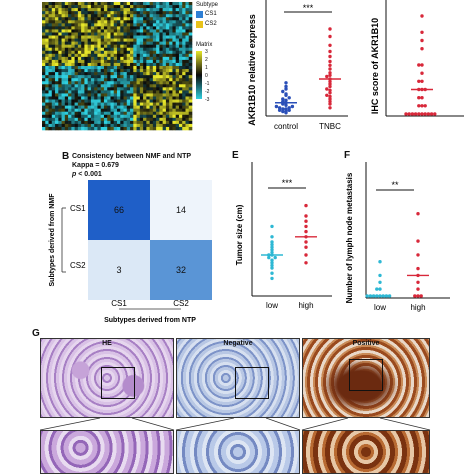 The width and height of the screenshot is (474, 474). I want to click on legend-cs1-label: CS1, so click(211, 14).